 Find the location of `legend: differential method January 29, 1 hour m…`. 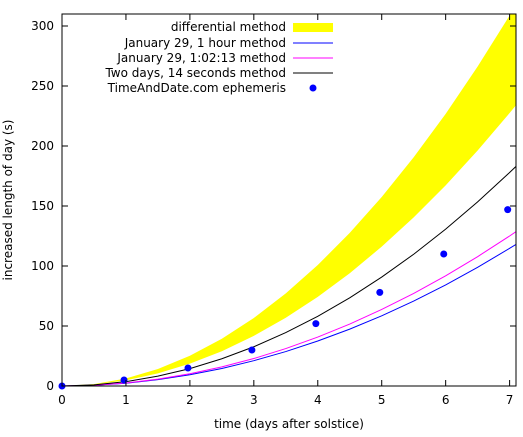

legend: differential method January 29, 1 hour m… is located at coordinates (218, 57).